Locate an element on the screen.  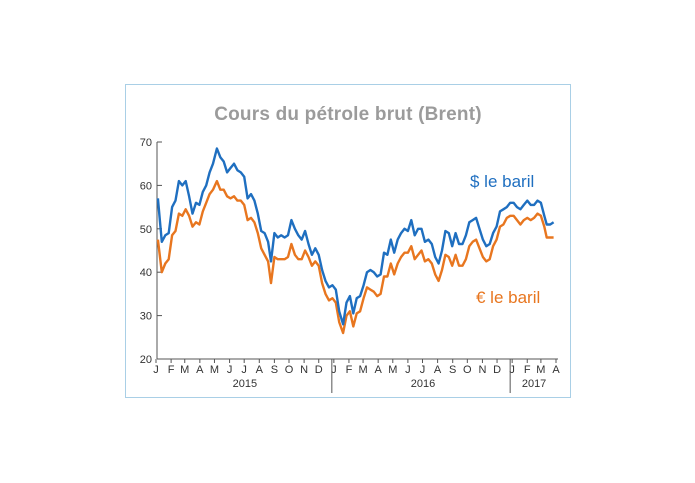
series-label-eur: € le baril is located at coordinates (508, 297).